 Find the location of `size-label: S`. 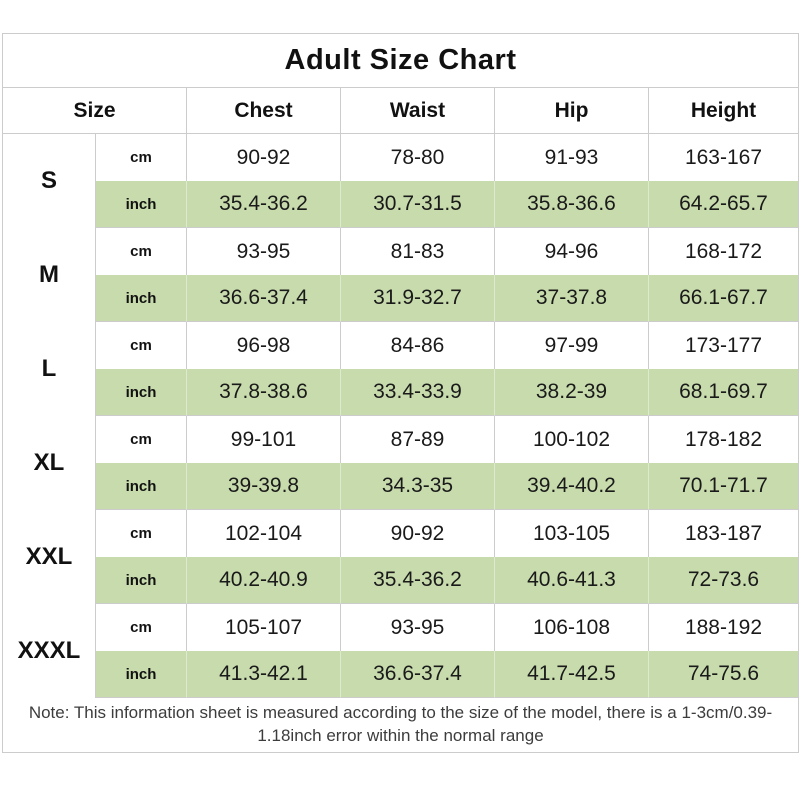

size-label: S is located at coordinates (49, 181).